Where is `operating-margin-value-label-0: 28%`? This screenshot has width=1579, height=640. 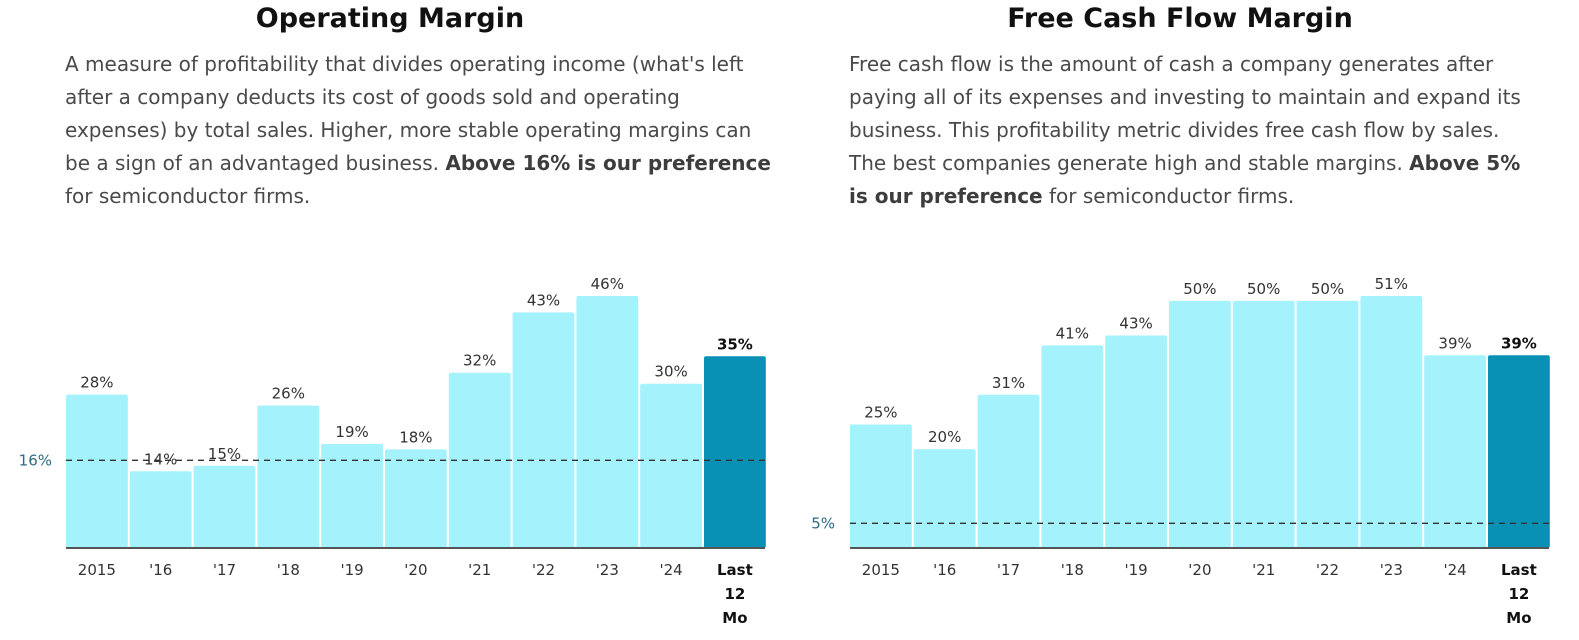
operating-margin-value-label-0: 28% is located at coordinates (96, 383).